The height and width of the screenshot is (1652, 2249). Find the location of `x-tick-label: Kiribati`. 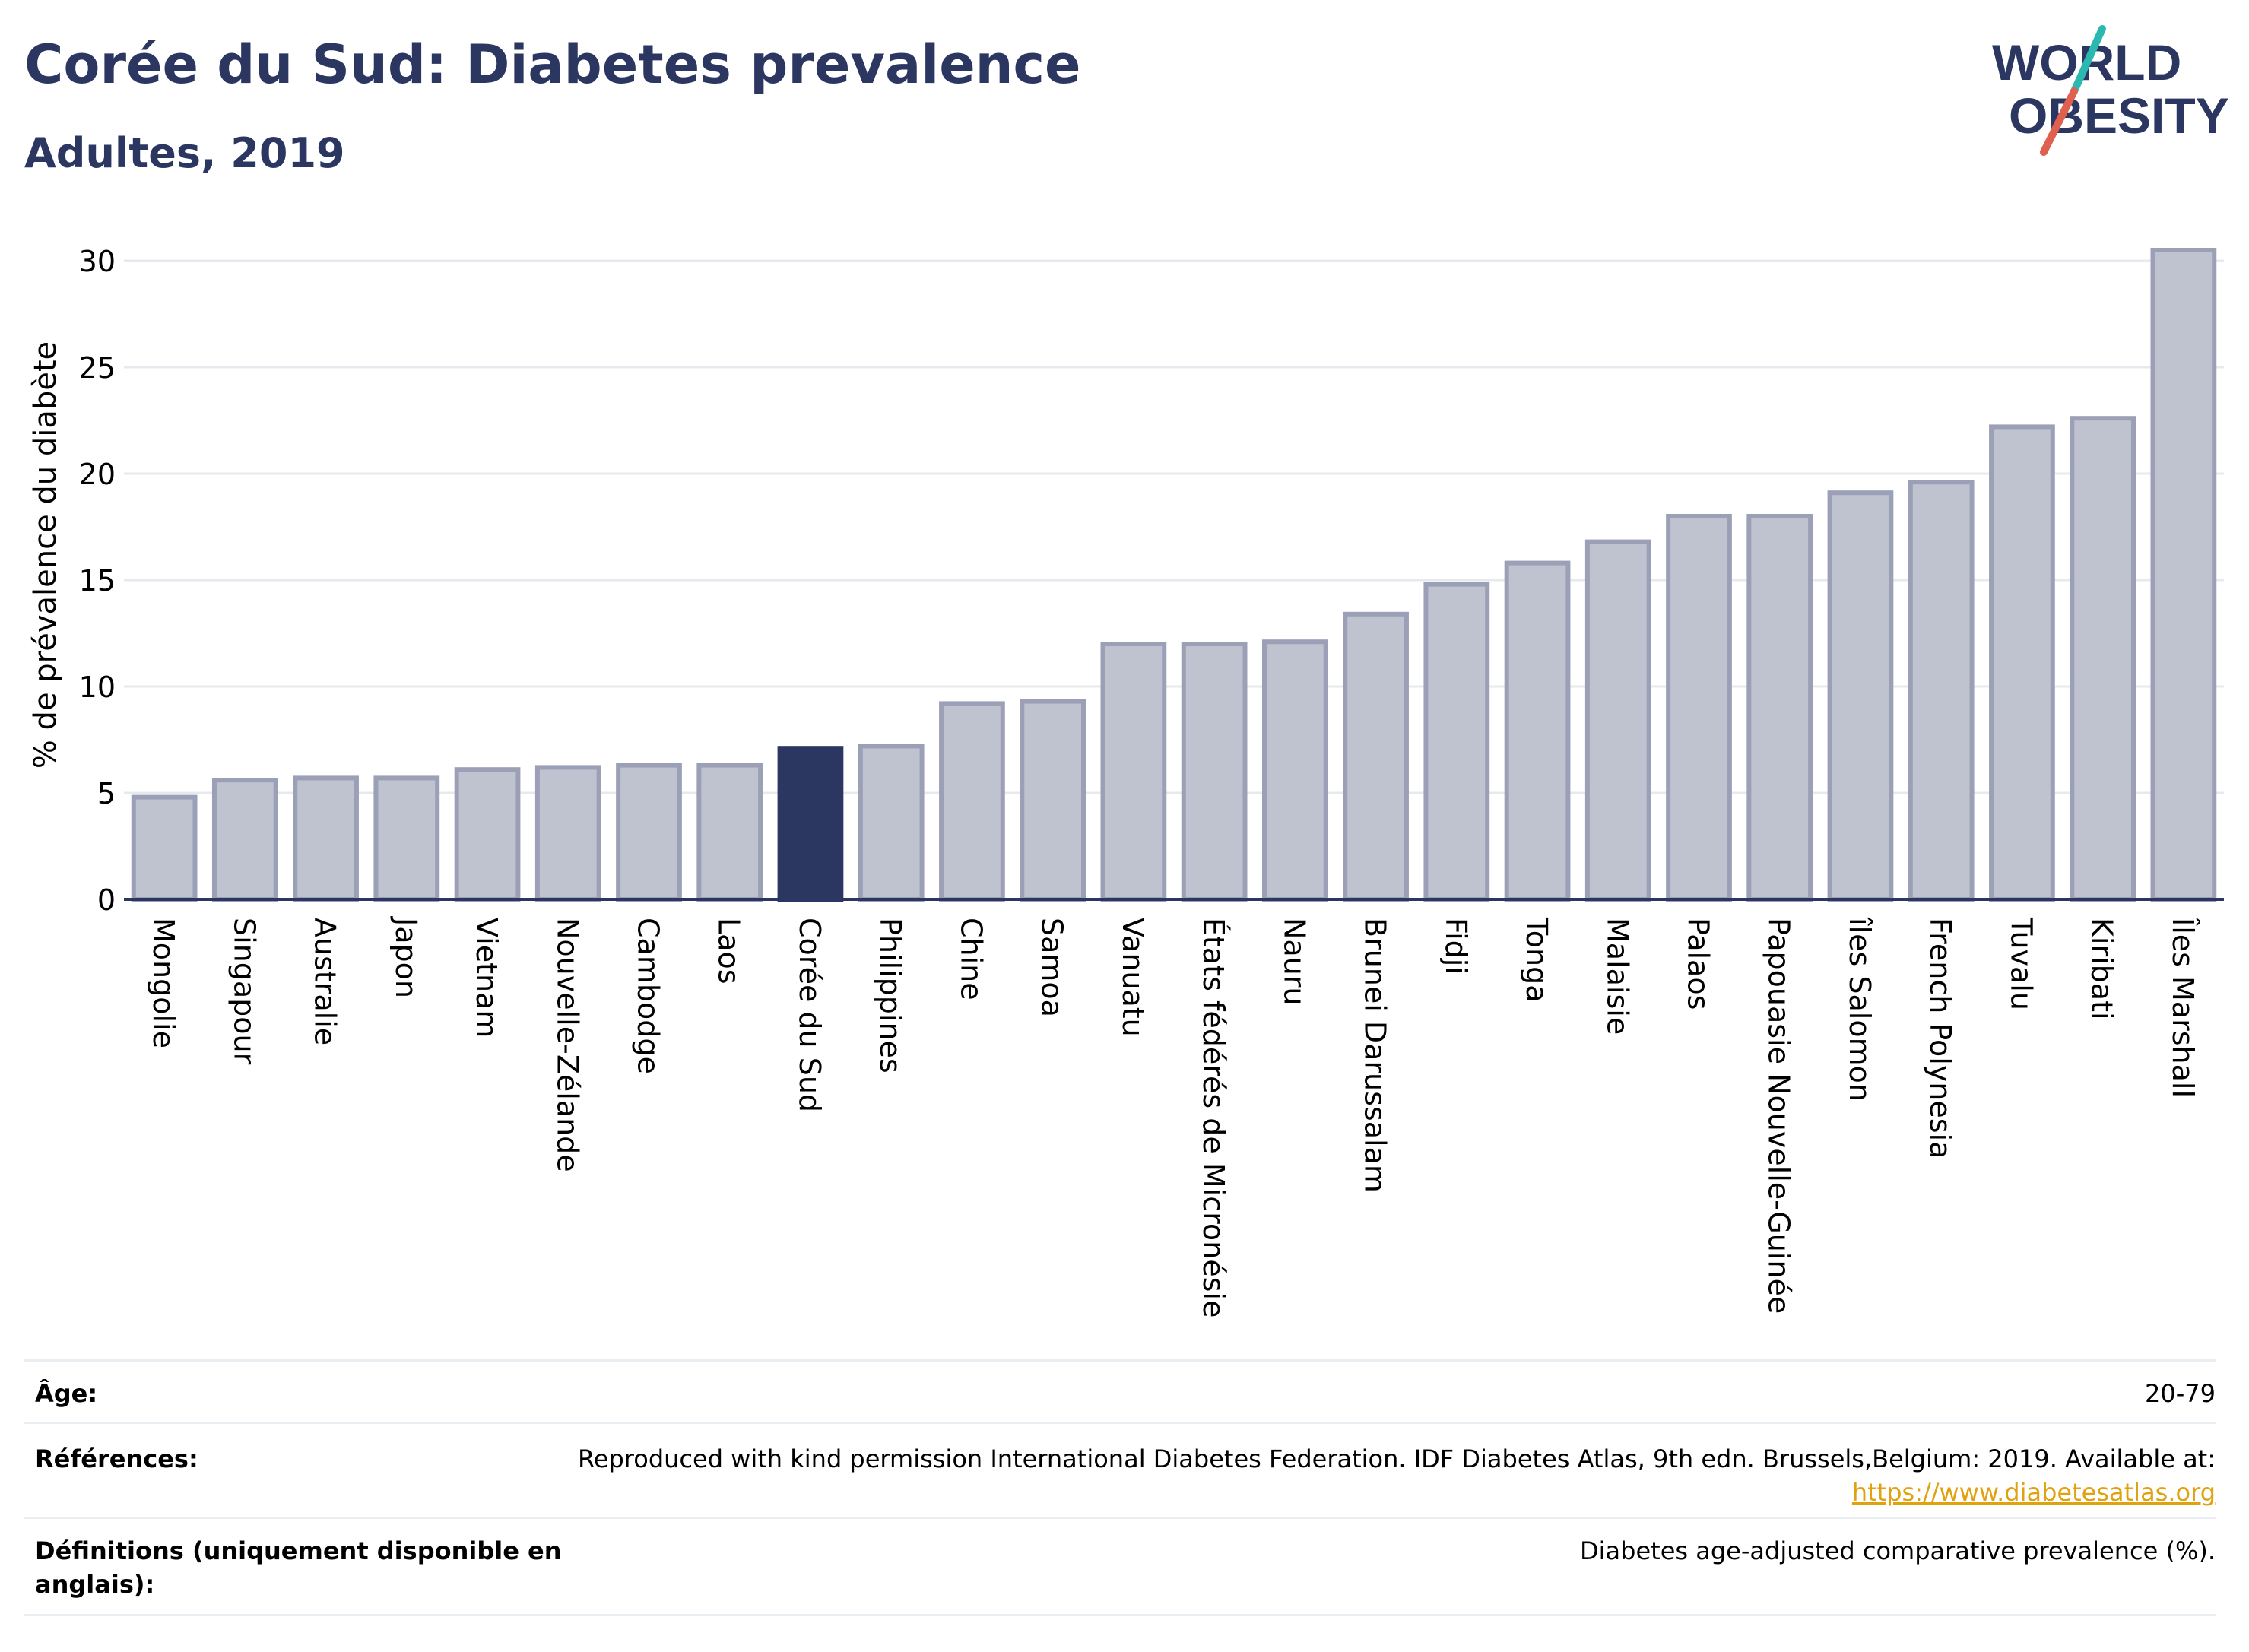

x-tick-label: Kiribati is located at coordinates (2102, 969).